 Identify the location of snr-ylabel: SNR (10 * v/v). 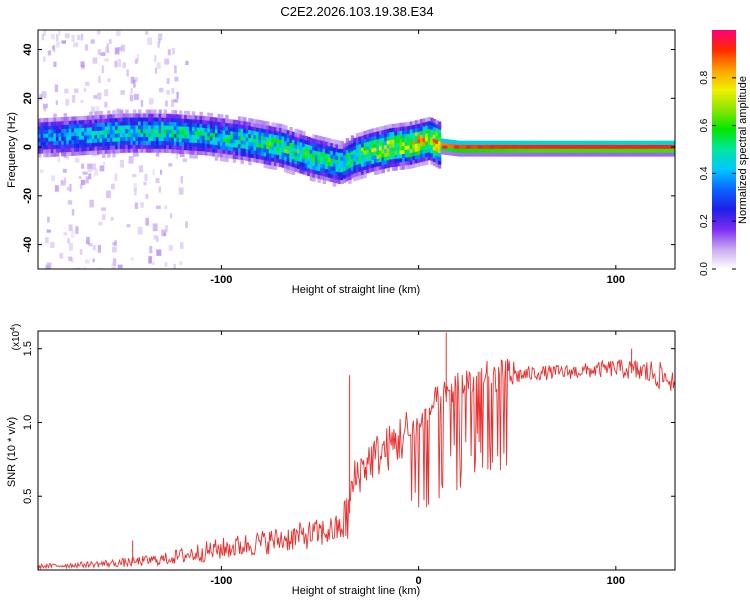
(12, 452).